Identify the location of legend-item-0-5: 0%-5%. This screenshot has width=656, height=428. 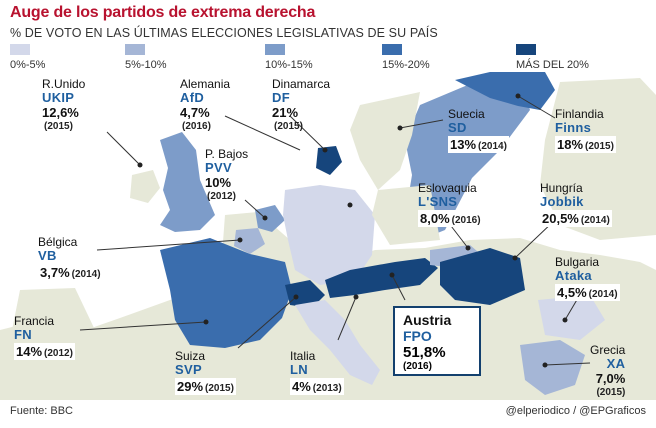
(27, 57).